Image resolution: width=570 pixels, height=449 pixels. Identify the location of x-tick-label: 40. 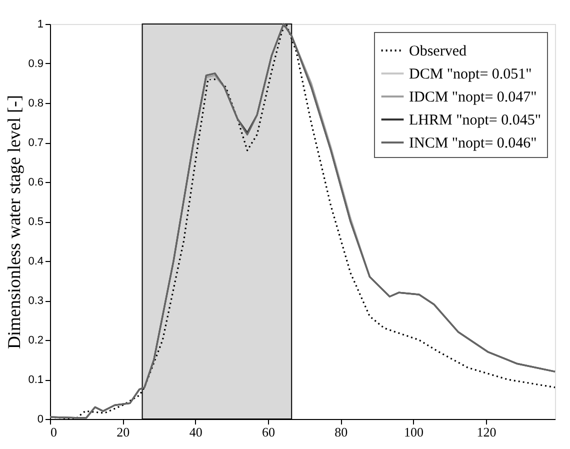
(195, 432).